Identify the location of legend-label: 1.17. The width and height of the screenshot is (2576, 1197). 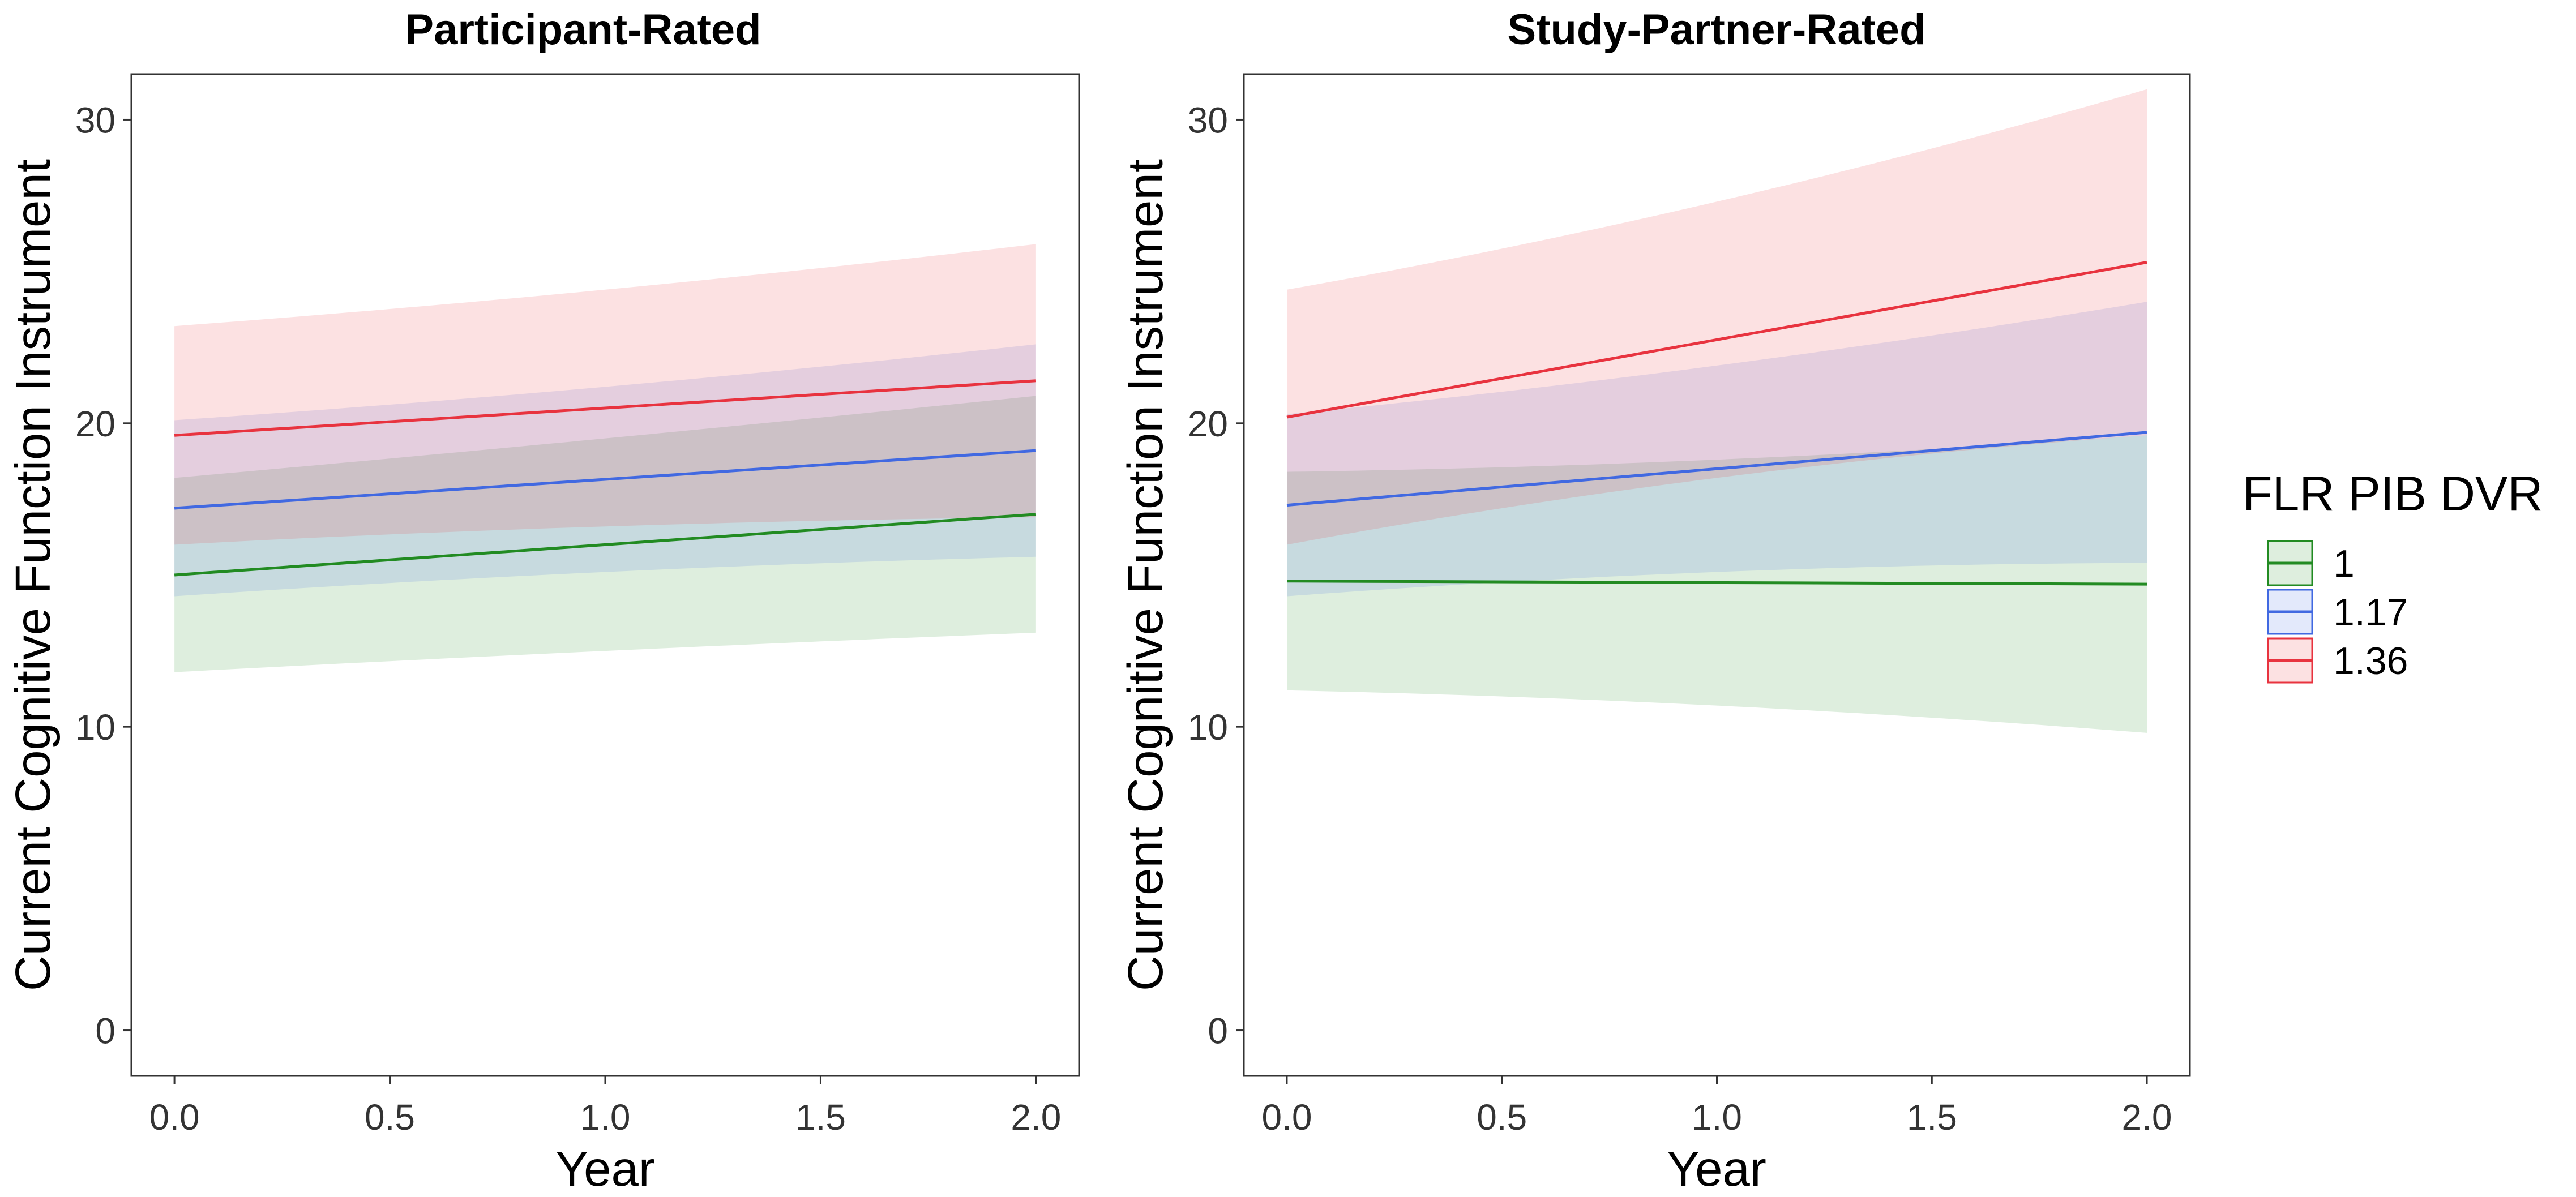
(2370, 612).